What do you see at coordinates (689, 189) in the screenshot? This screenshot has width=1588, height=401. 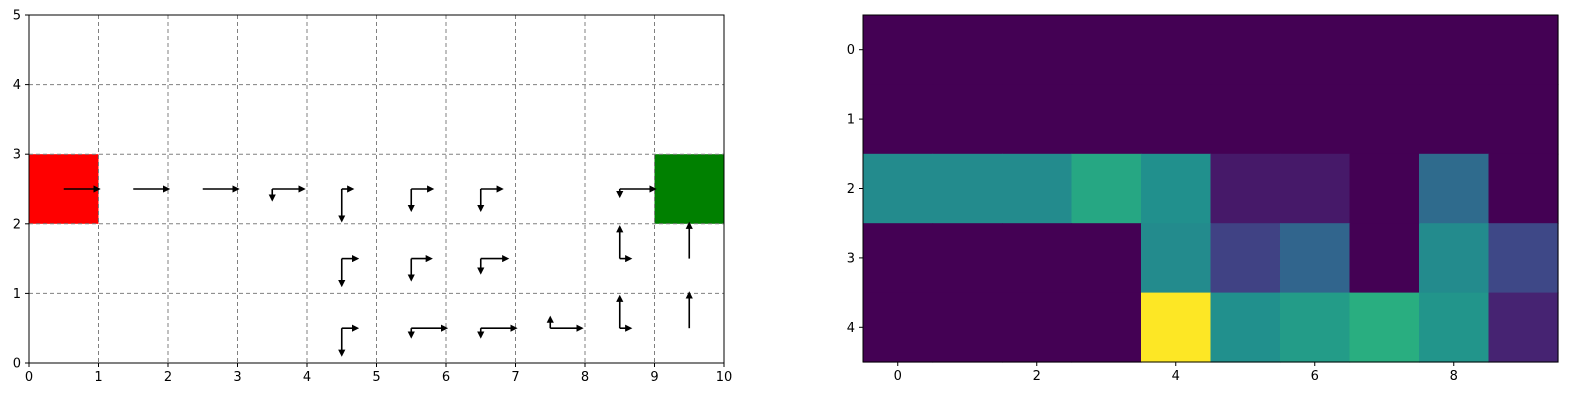 I see `goal-cell` at bounding box center [689, 189].